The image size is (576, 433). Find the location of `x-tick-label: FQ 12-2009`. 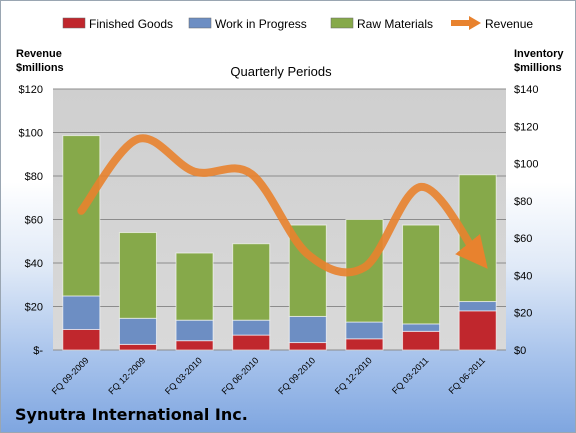

x-tick-label: FQ 12-2009 is located at coordinates (126, 375).